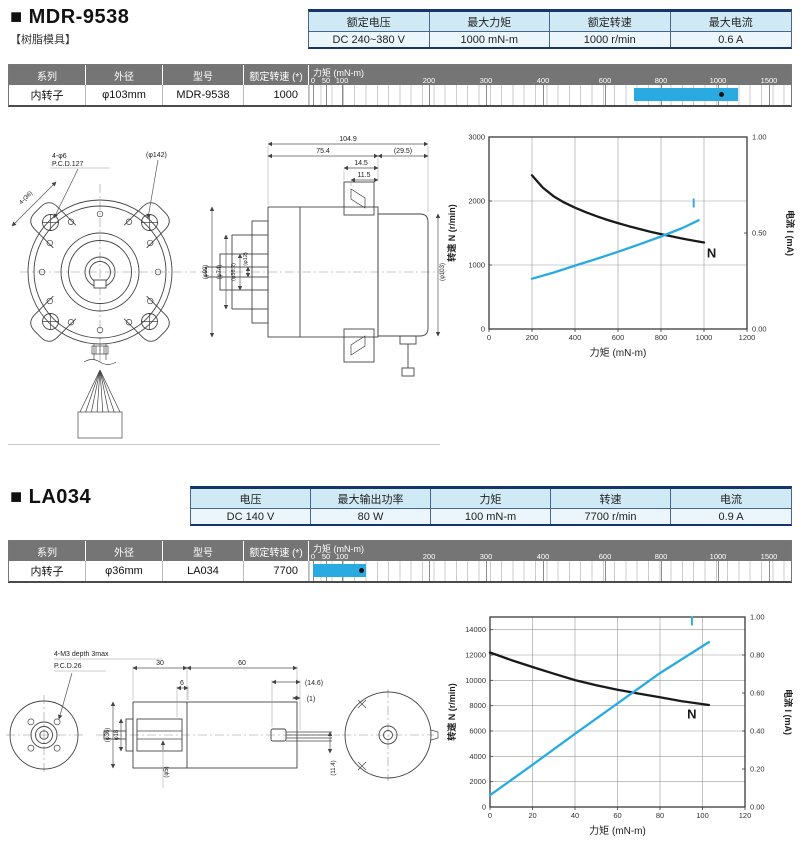  I want to click on dim-dia-body: (φ36), so click(108, 735).